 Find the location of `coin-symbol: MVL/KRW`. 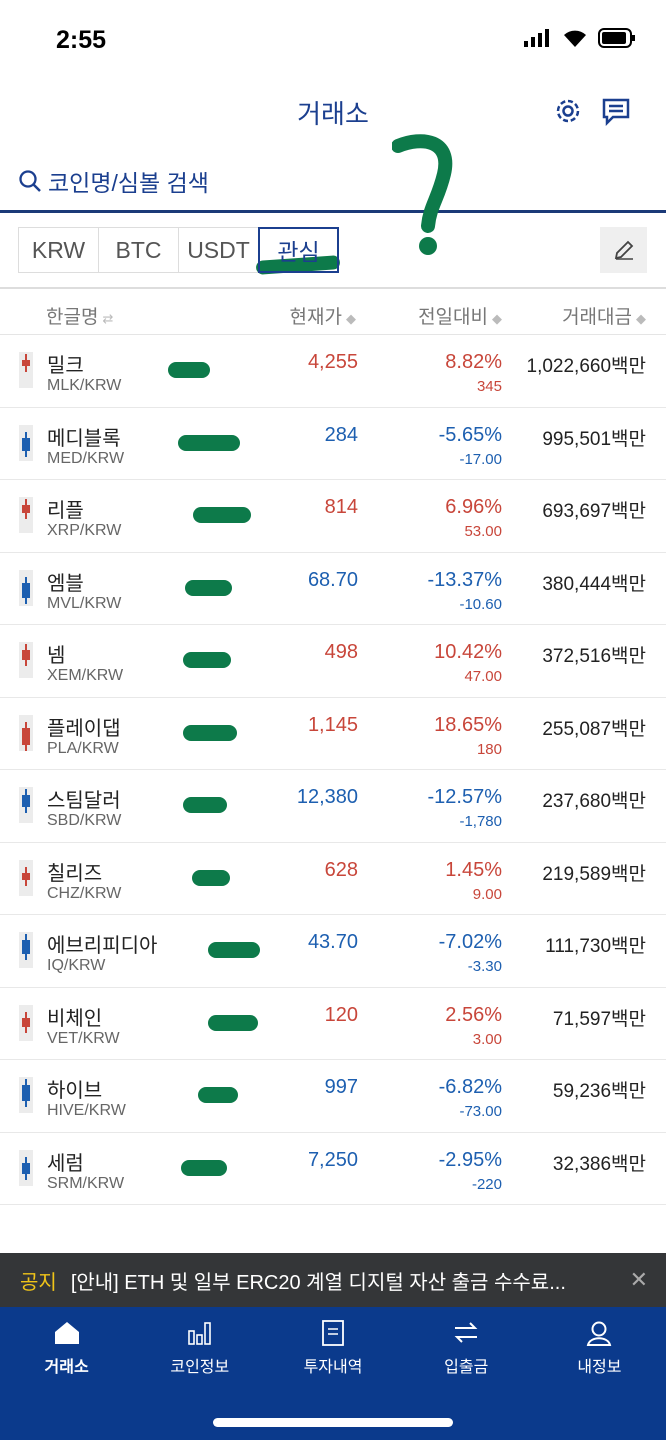

coin-symbol: MVL/KRW is located at coordinates (84, 603).